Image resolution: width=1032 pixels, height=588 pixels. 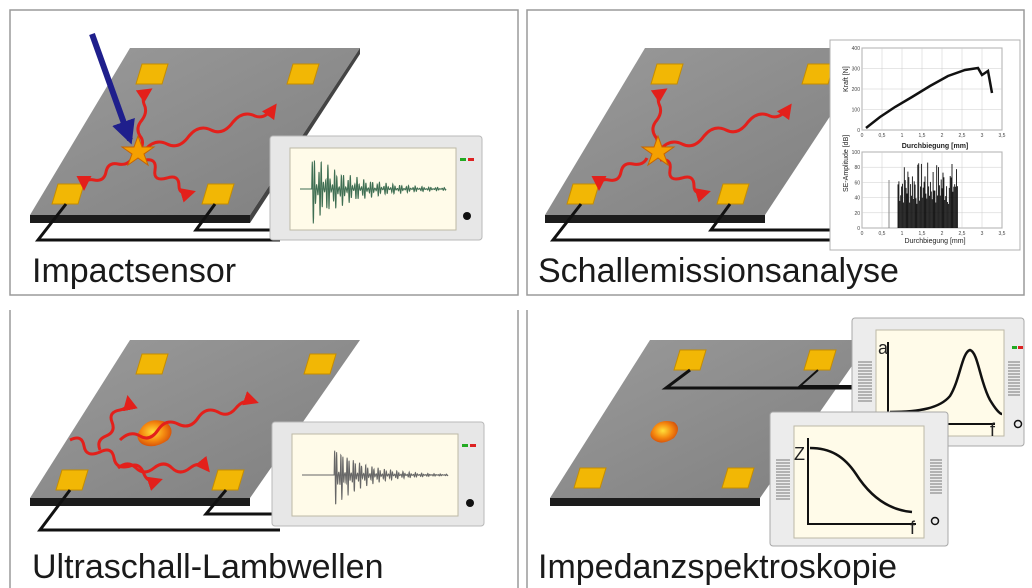 What do you see at coordinates (170, 180) in the screenshot?
I see `wave-to-br` at bounding box center [170, 180].